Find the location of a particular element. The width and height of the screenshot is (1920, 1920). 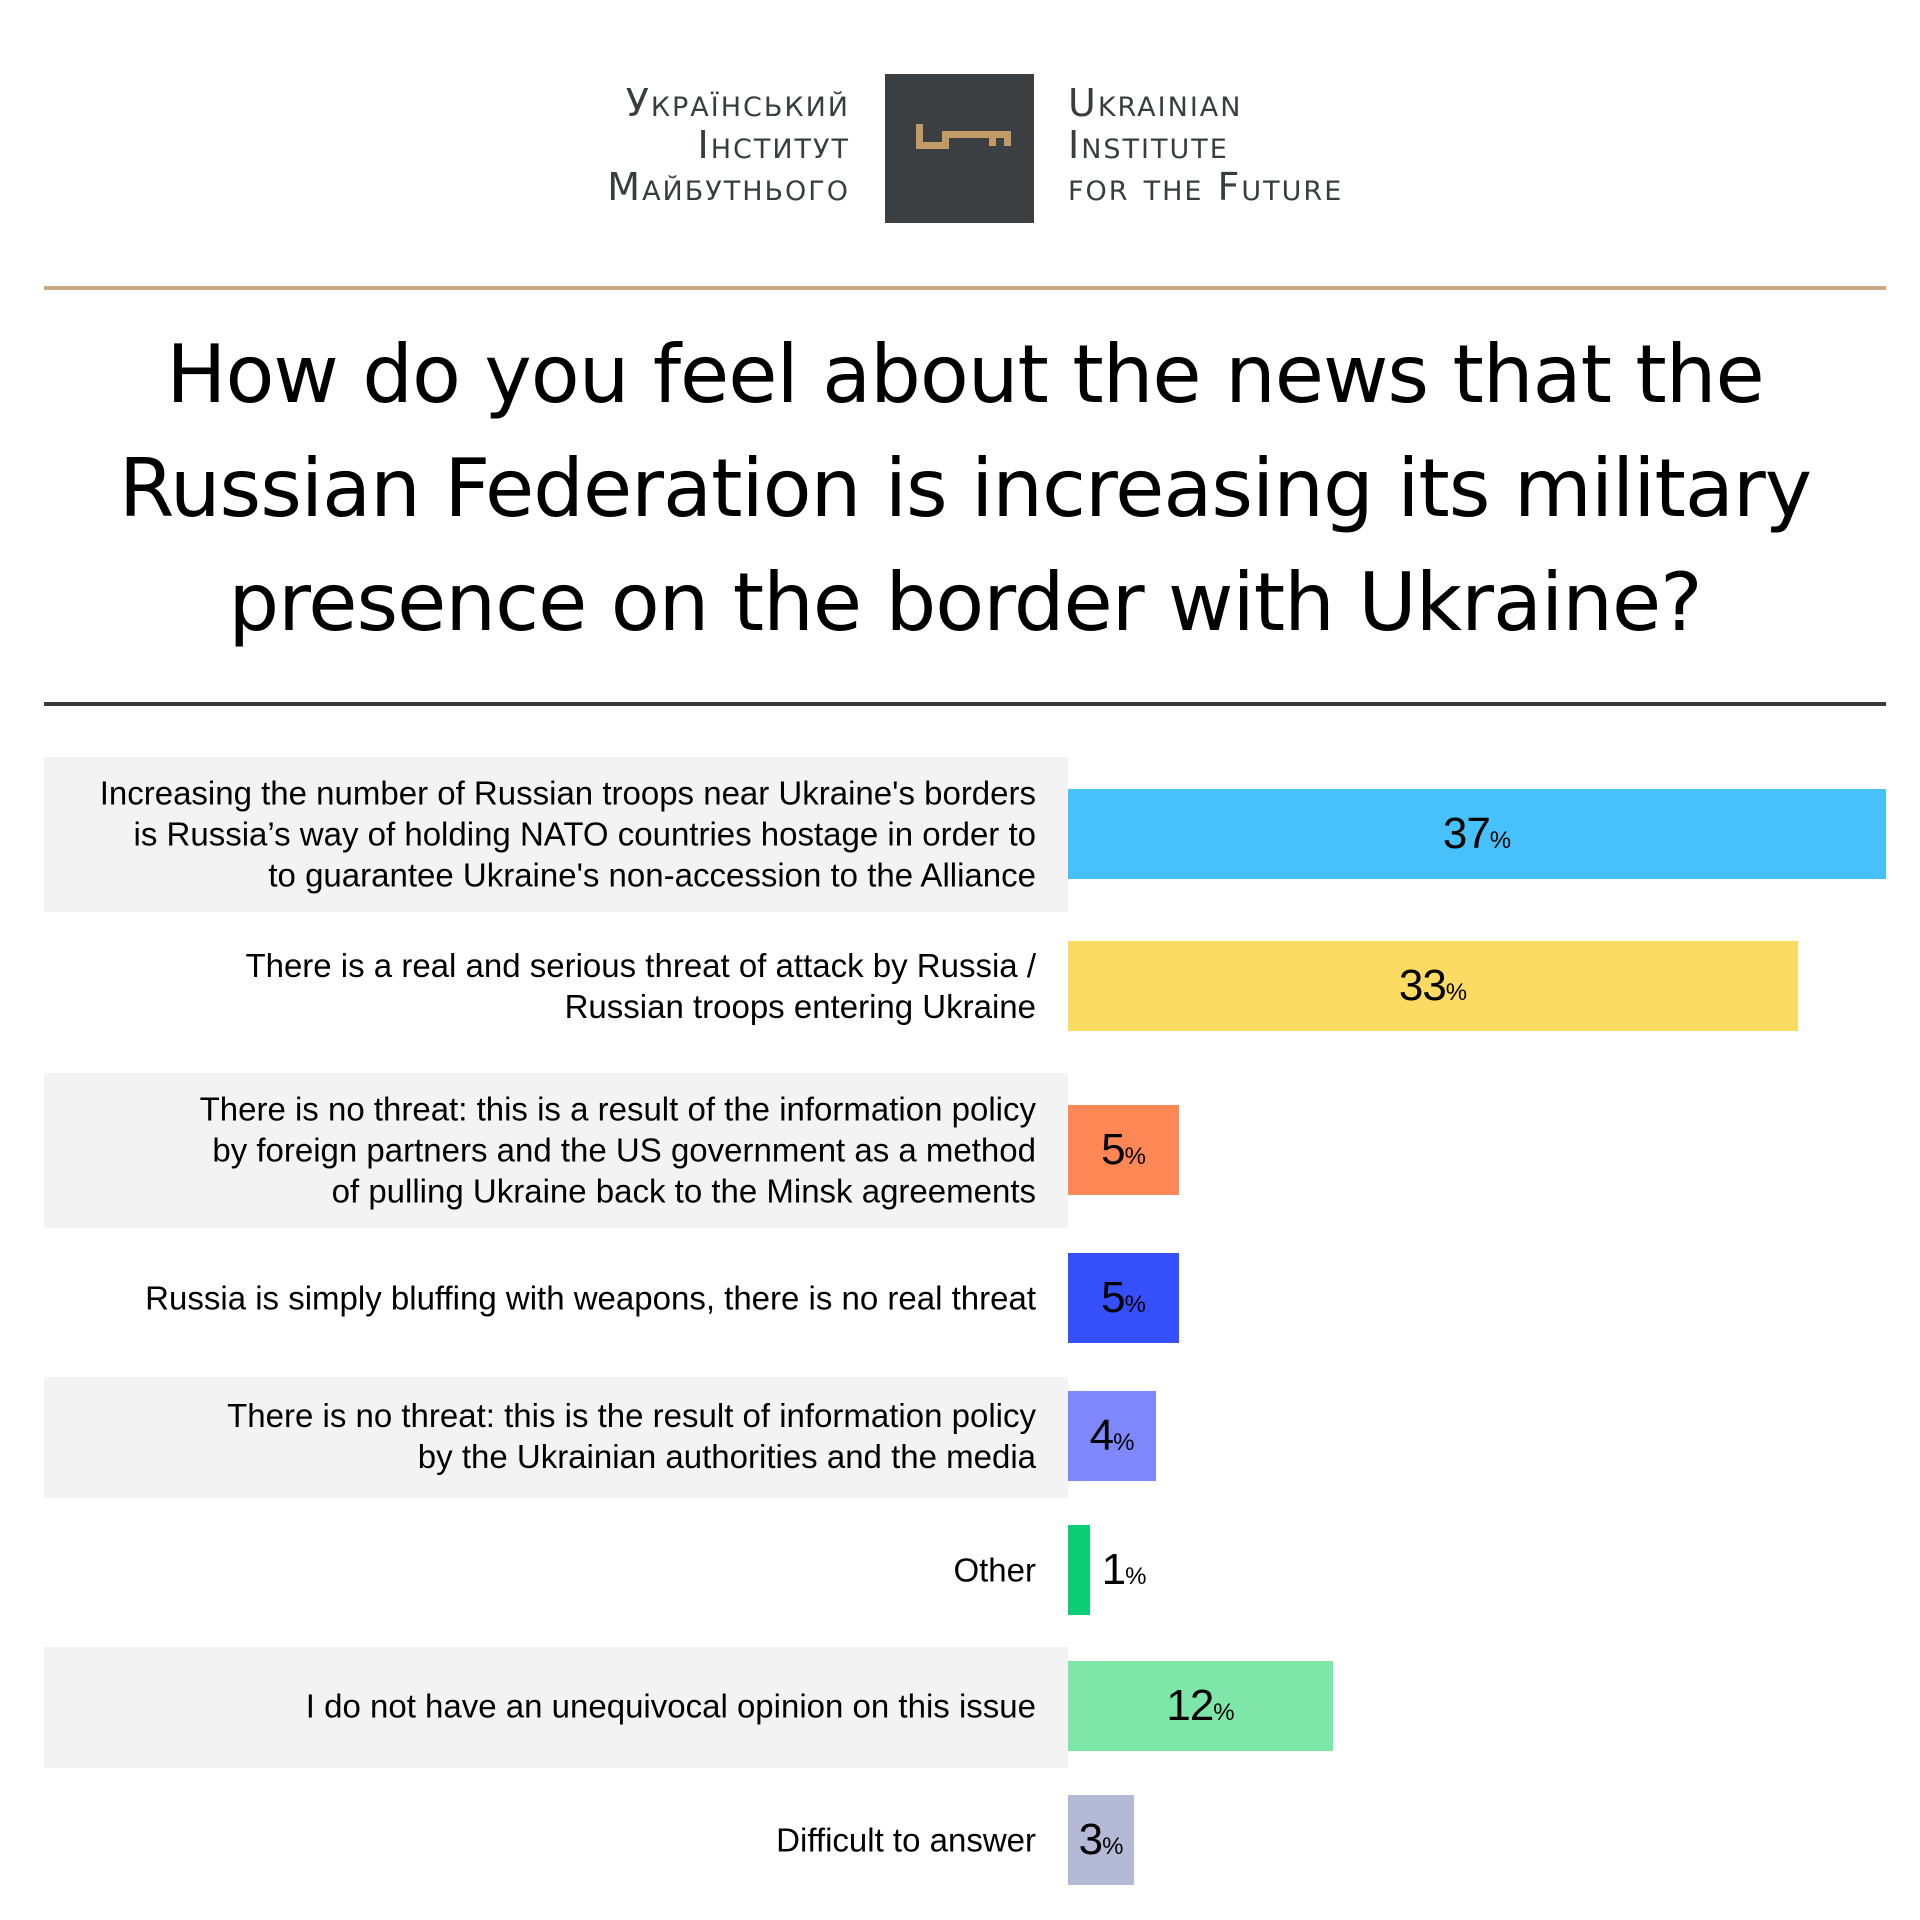

org-name-english: Ukrainian Institute for the Future is located at coordinates (1205, 145).